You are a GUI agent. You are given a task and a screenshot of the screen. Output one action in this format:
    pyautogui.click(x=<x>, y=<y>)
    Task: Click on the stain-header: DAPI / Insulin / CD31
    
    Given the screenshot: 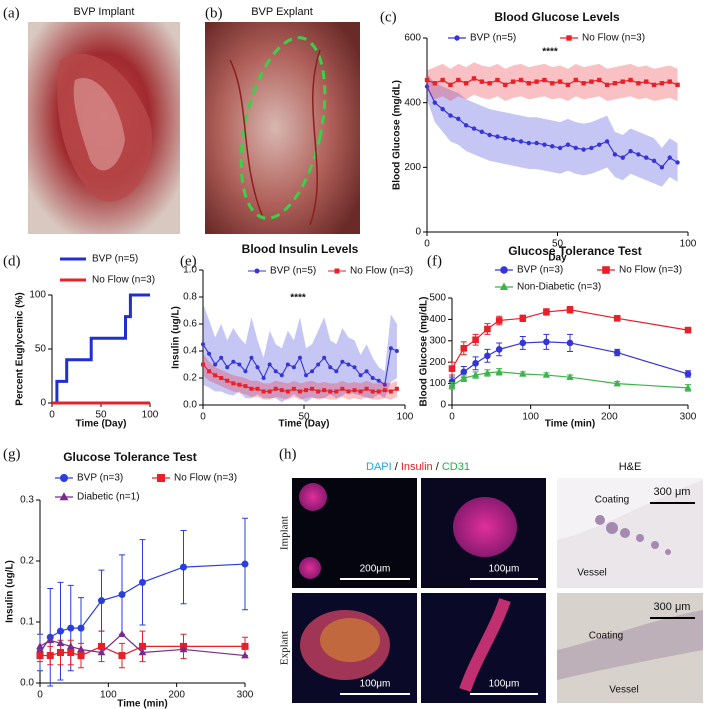 What is the action you would take?
    pyautogui.click(x=418, y=467)
    